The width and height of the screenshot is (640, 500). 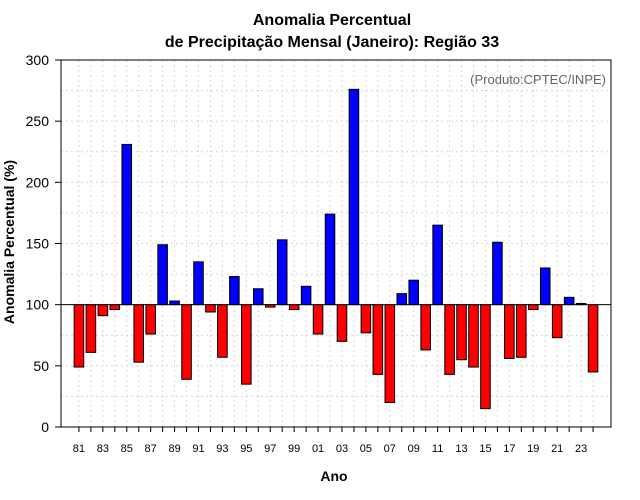 What do you see at coordinates (557, 449) in the screenshot?
I see `x-tick-label: 21` at bounding box center [557, 449].